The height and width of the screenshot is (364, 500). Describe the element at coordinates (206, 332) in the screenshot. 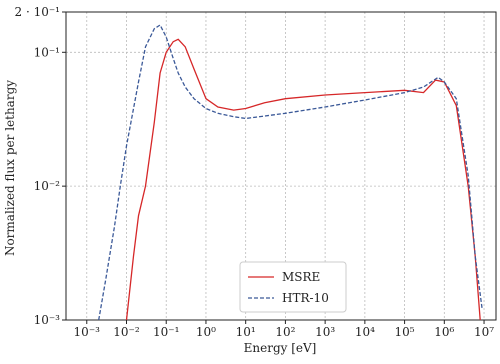

I see `x-tick-label: 10⁰` at that location.